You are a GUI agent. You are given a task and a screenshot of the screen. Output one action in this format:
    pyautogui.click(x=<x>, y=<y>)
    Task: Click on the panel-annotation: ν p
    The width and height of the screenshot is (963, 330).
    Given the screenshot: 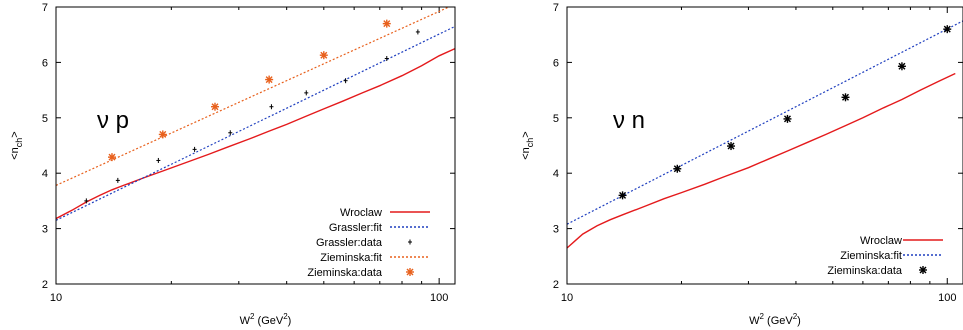 What is the action you would take?
    pyautogui.click(x=113, y=120)
    